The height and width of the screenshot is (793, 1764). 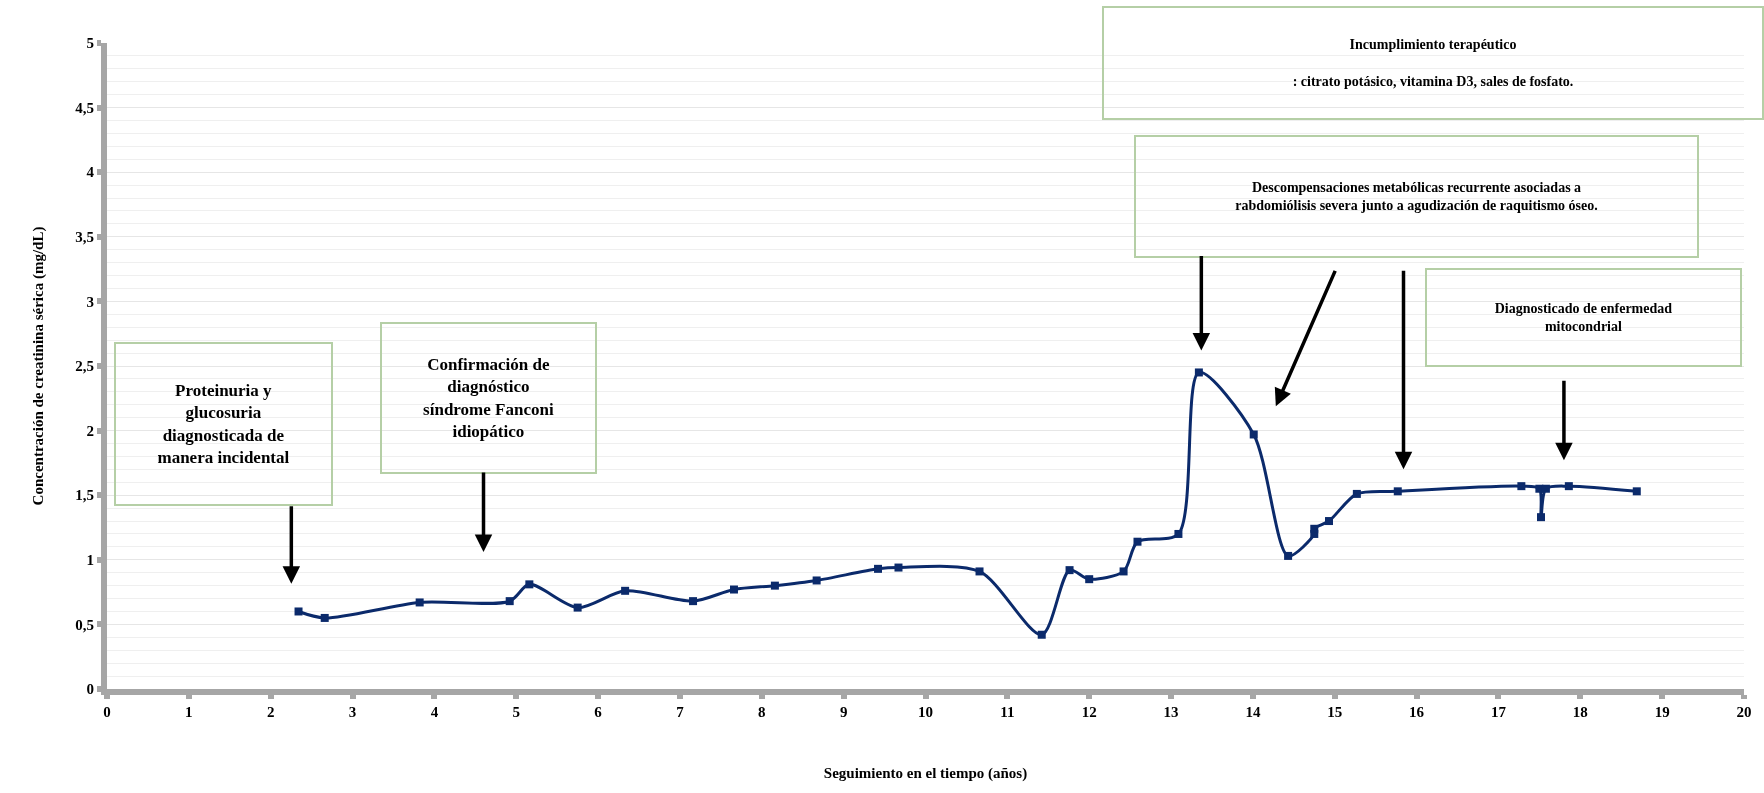 I want to click on y-axis-title: Concentración de creatinina sérica (mg/dL), so click(x=38, y=366).